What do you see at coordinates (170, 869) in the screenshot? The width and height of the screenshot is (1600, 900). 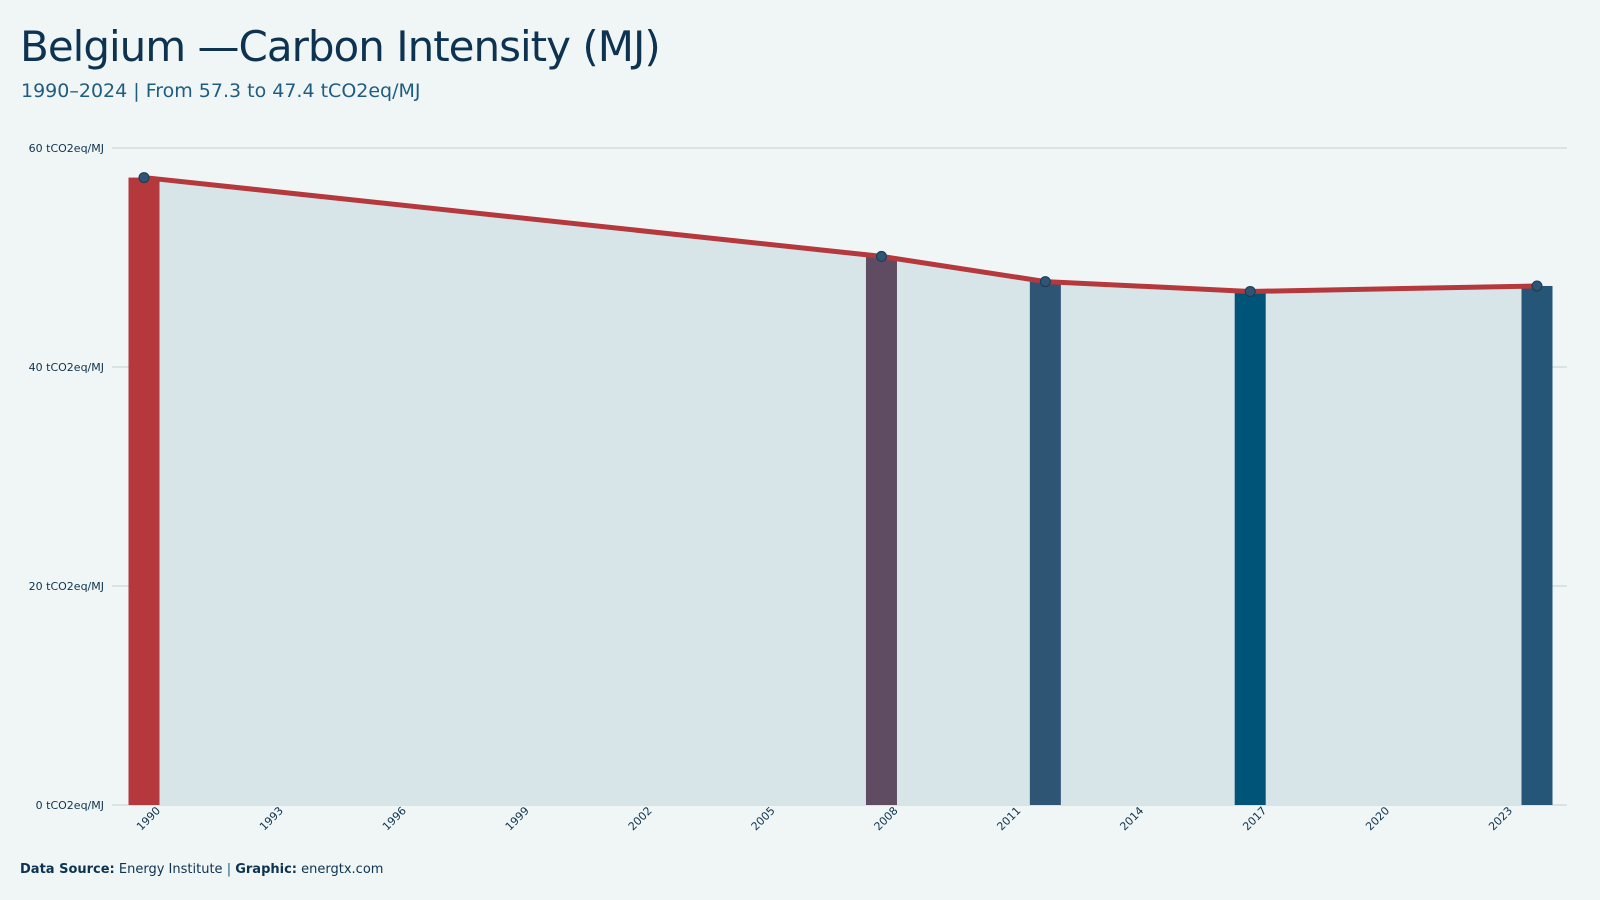 I see `source-value: Energy Institute` at bounding box center [170, 869].